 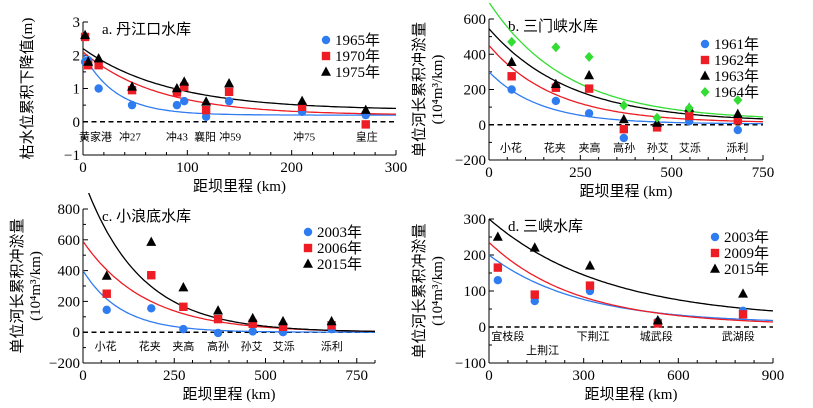 What do you see at coordinates (475, 91) in the screenshot?
I see `y-tick-label: 200` at bounding box center [475, 91].